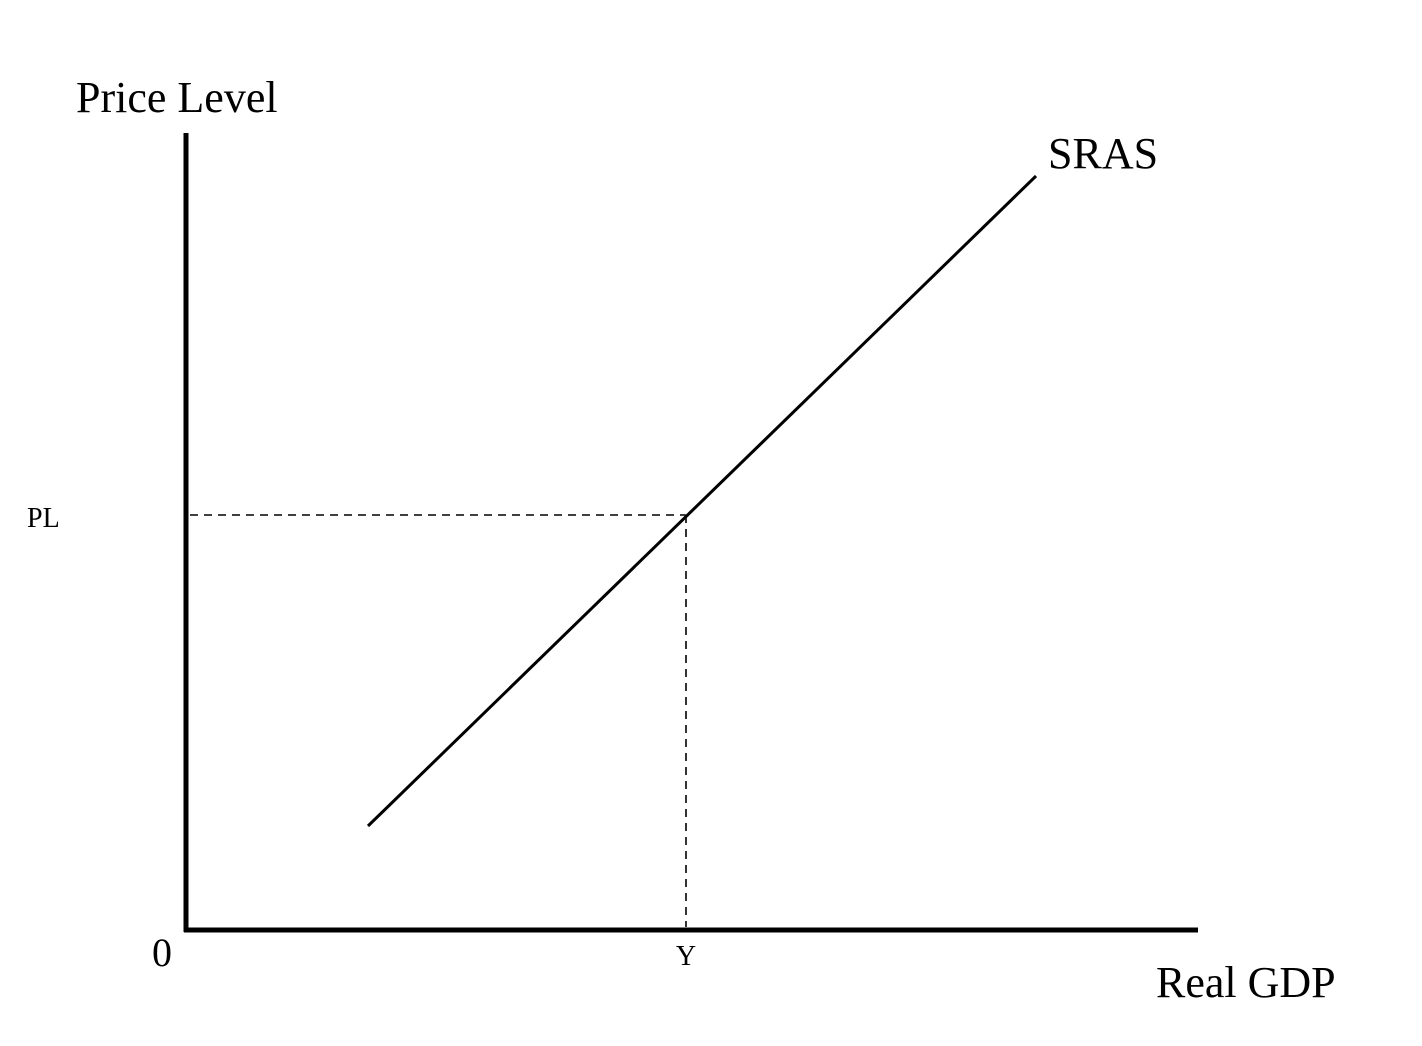 This screenshot has height=1046, width=1422. I want to click on y-axis-label: Price Level, so click(177, 97).